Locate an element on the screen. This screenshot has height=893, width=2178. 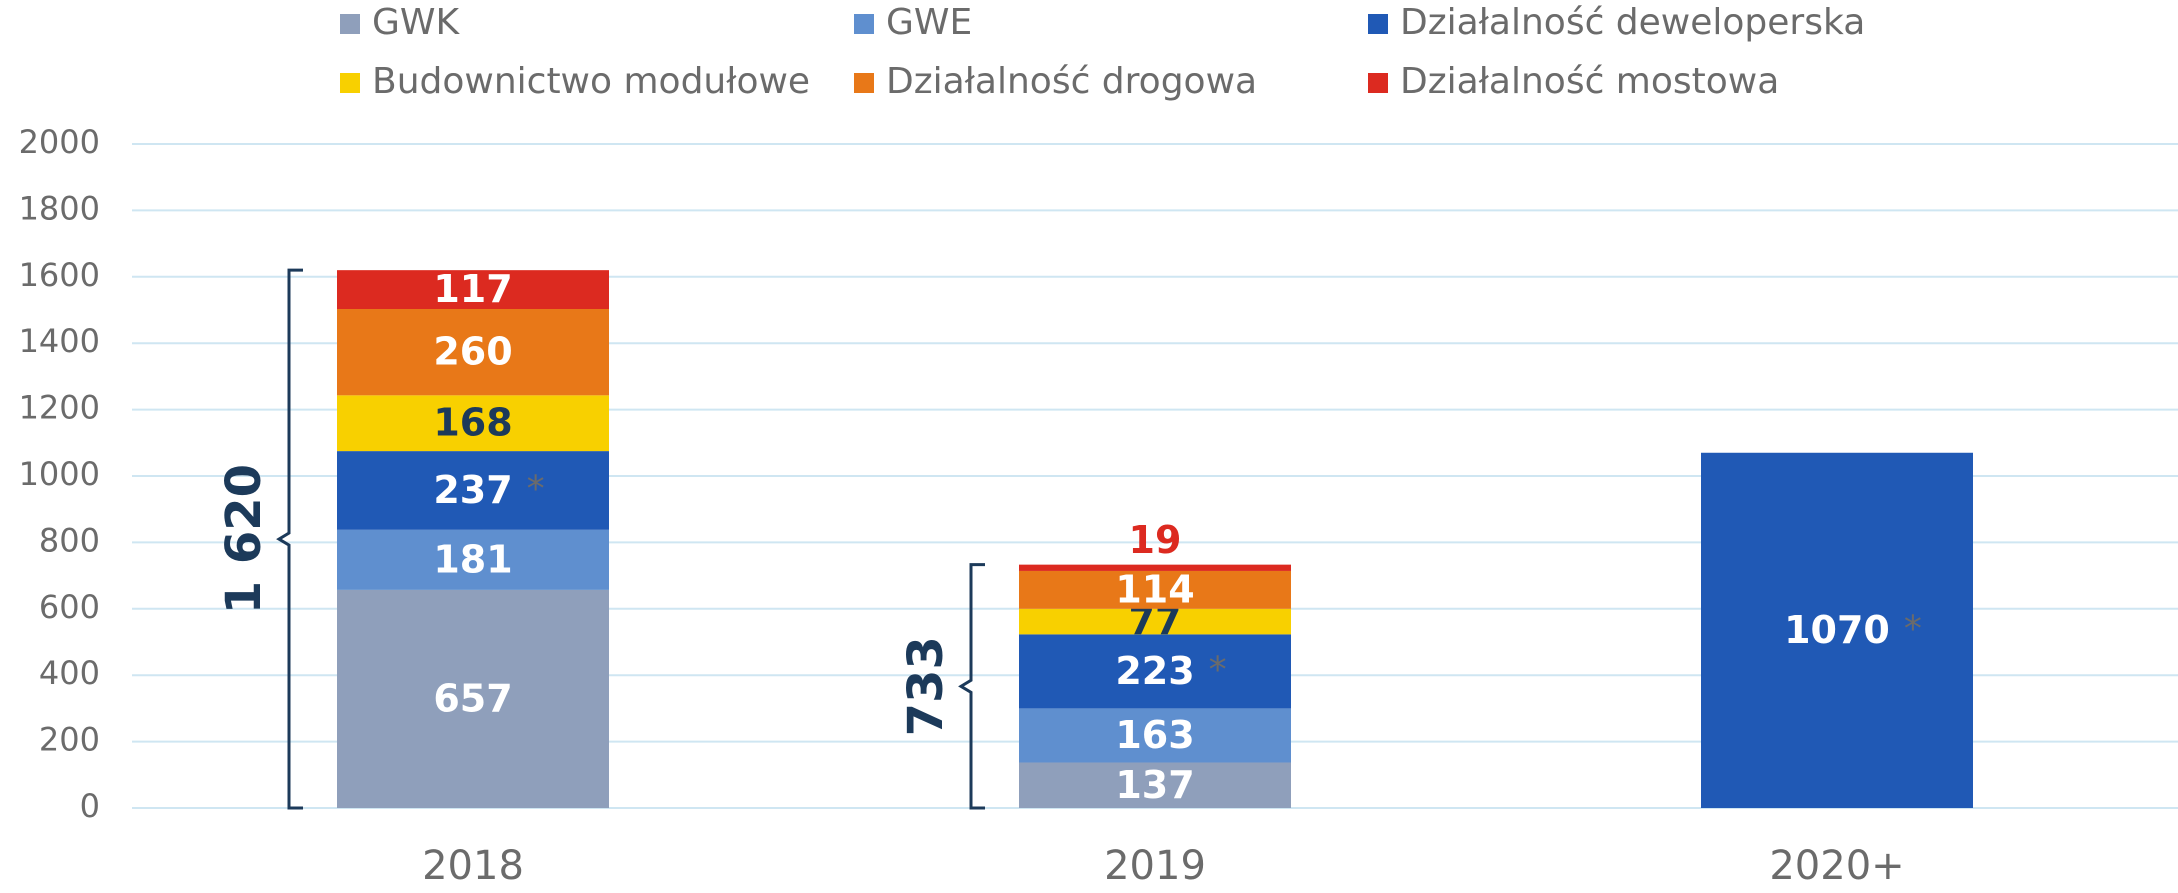
data-label: 163 is located at coordinates (1154, 735).